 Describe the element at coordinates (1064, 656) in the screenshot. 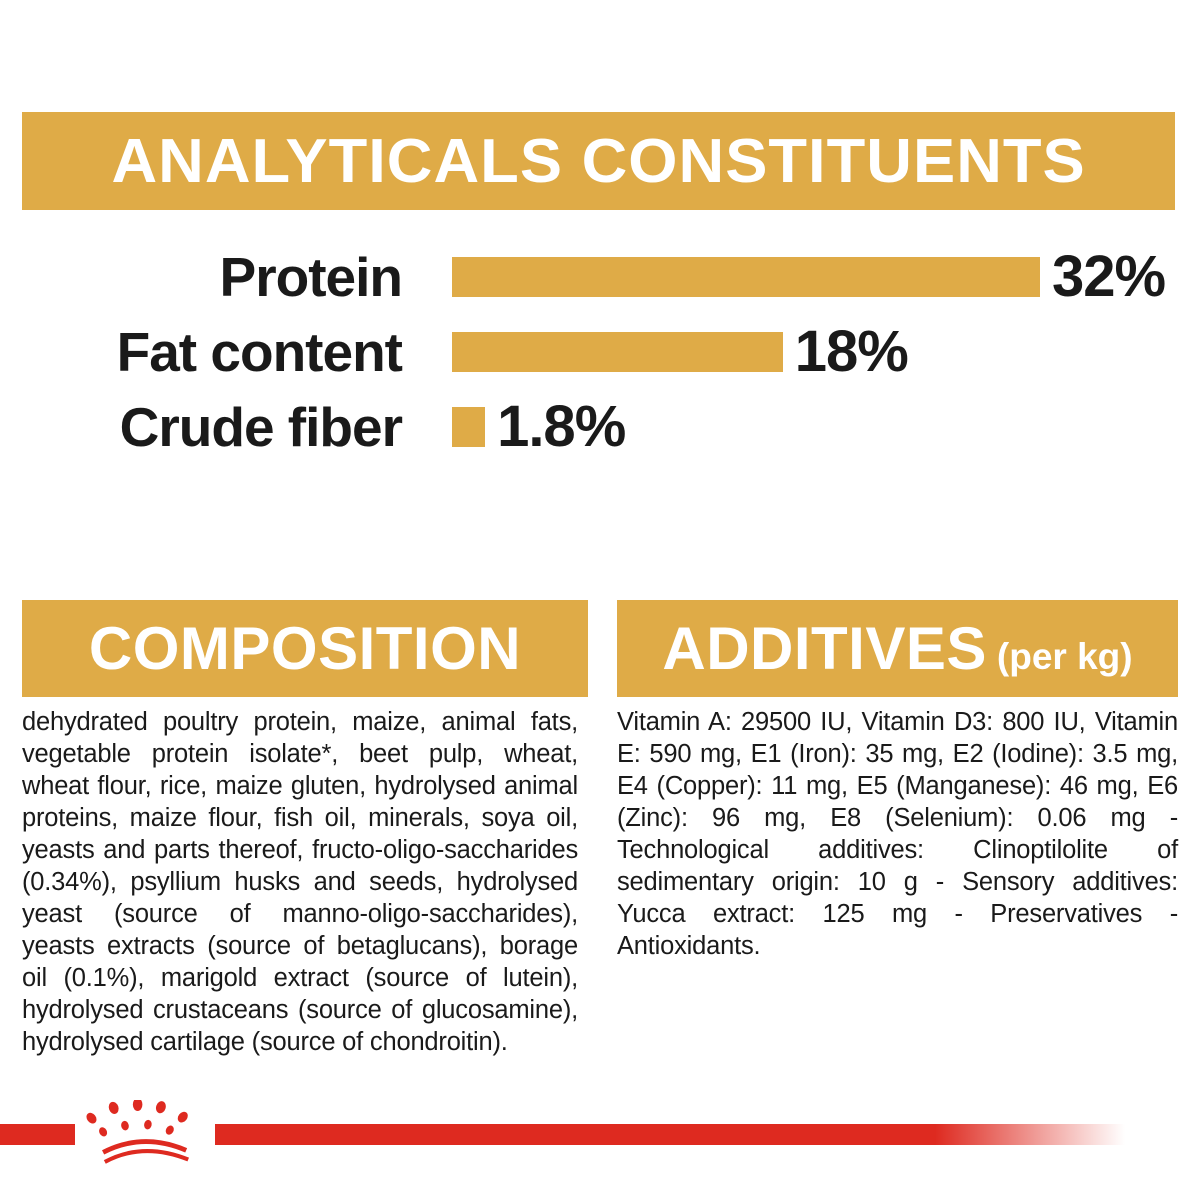

I see `additives-unit-note: (per kg)` at that location.